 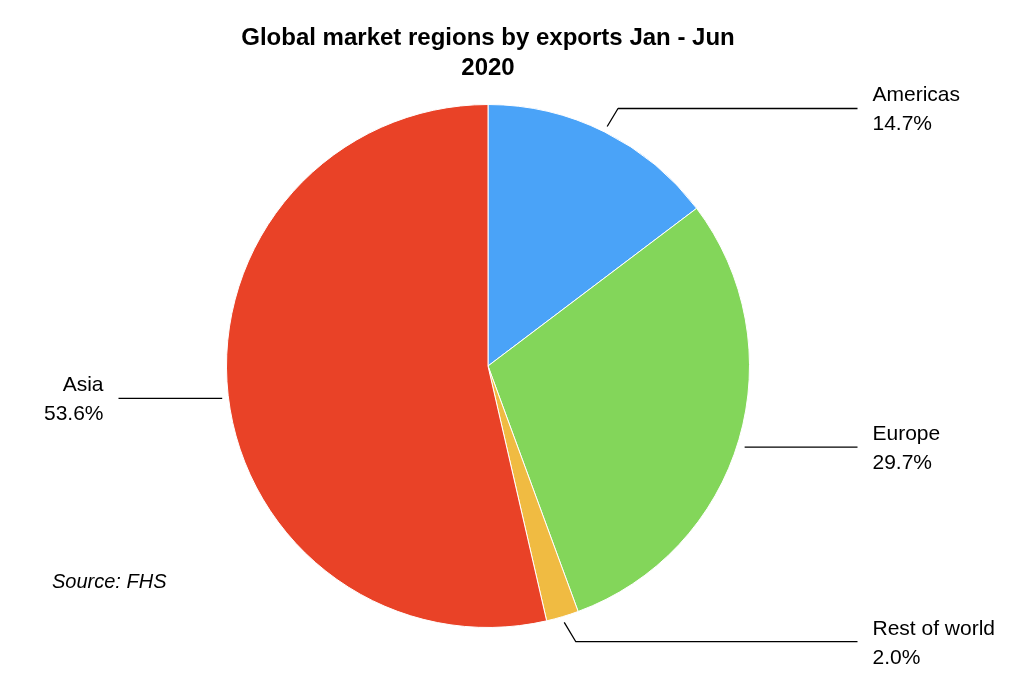 What do you see at coordinates (902, 123) in the screenshot?
I see `data-label: 14.7%` at bounding box center [902, 123].